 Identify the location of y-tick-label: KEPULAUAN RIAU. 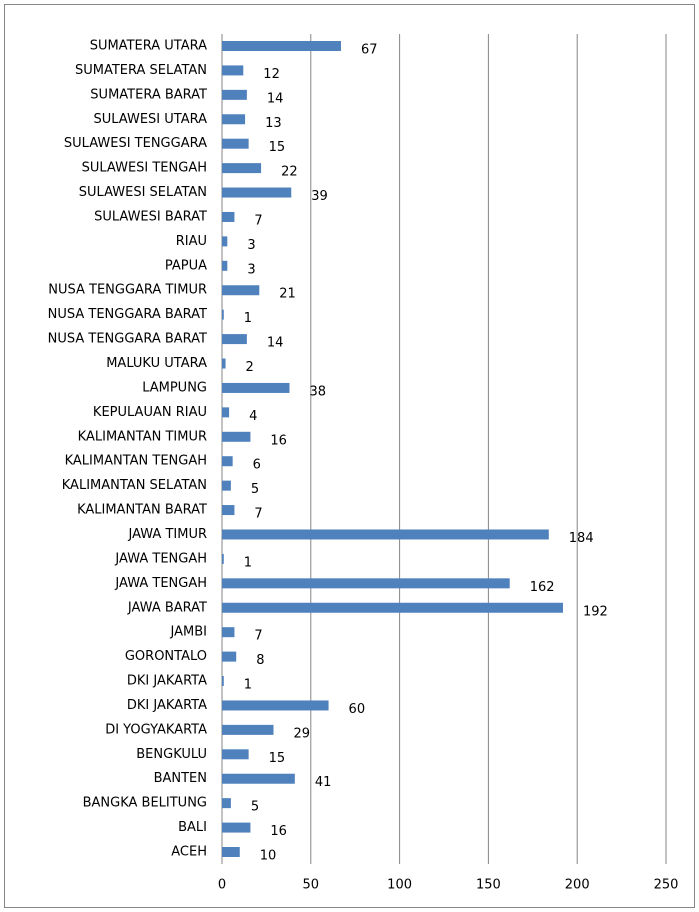
(150, 412).